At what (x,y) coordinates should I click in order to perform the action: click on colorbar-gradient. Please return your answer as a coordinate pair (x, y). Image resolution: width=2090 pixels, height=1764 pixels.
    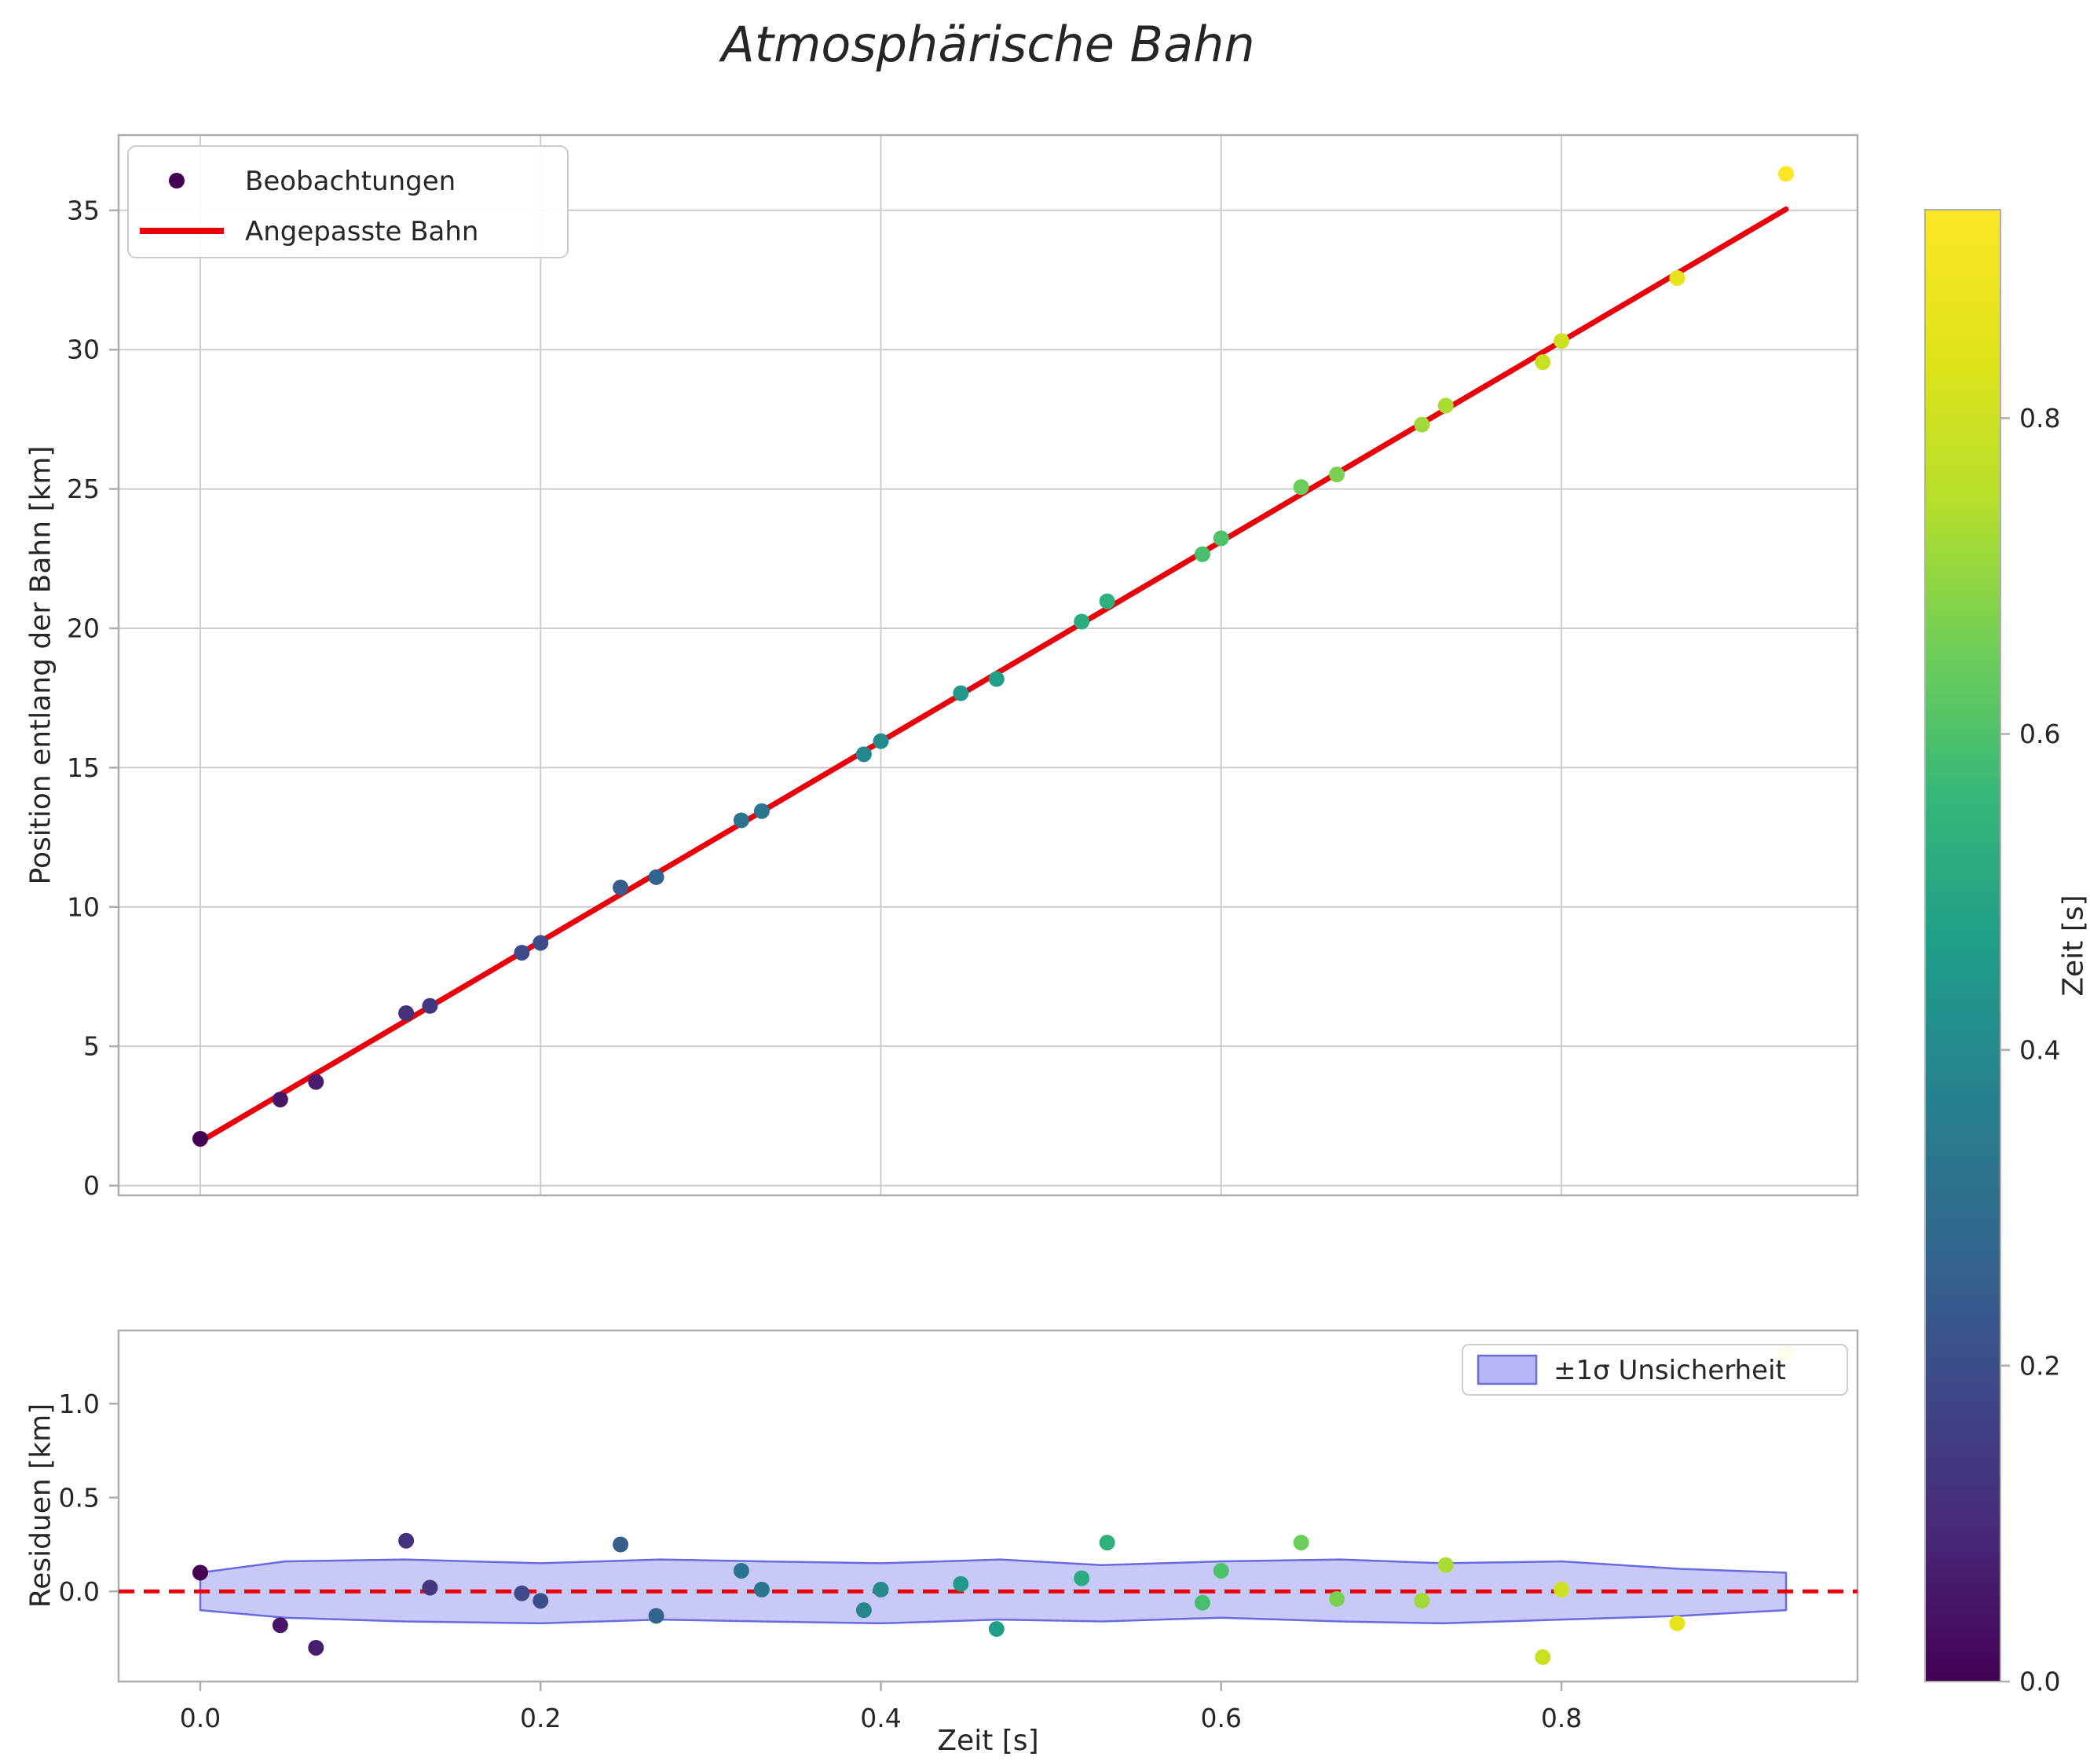
    Looking at the image, I should click on (1963, 946).